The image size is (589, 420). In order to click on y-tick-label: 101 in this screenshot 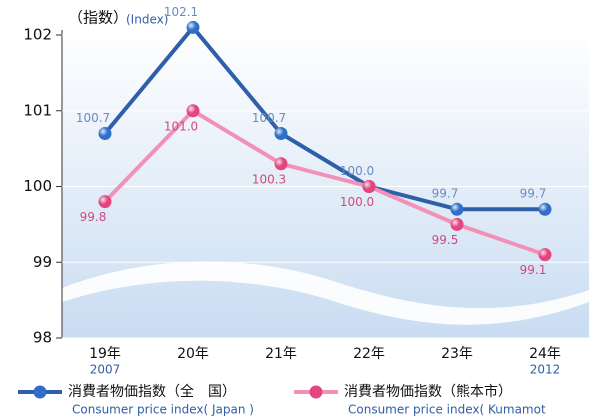, I will do `click(37, 110)`.